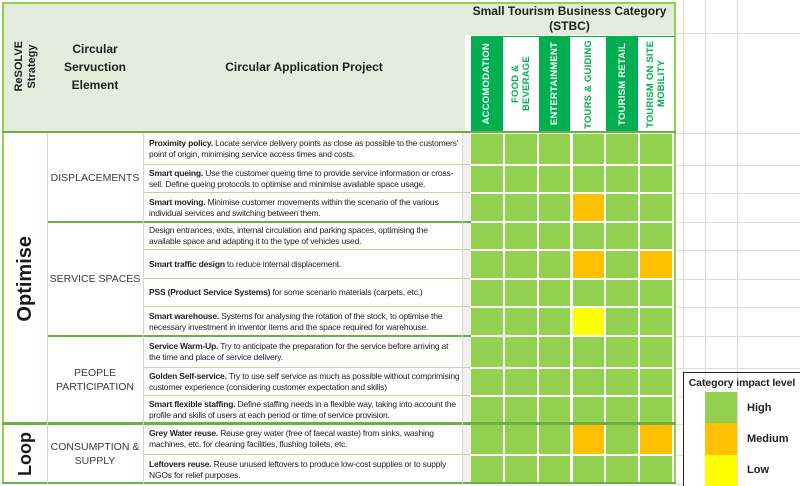 The width and height of the screenshot is (800, 486). What do you see at coordinates (259, 336) in the screenshot?
I see `group-separator` at bounding box center [259, 336].